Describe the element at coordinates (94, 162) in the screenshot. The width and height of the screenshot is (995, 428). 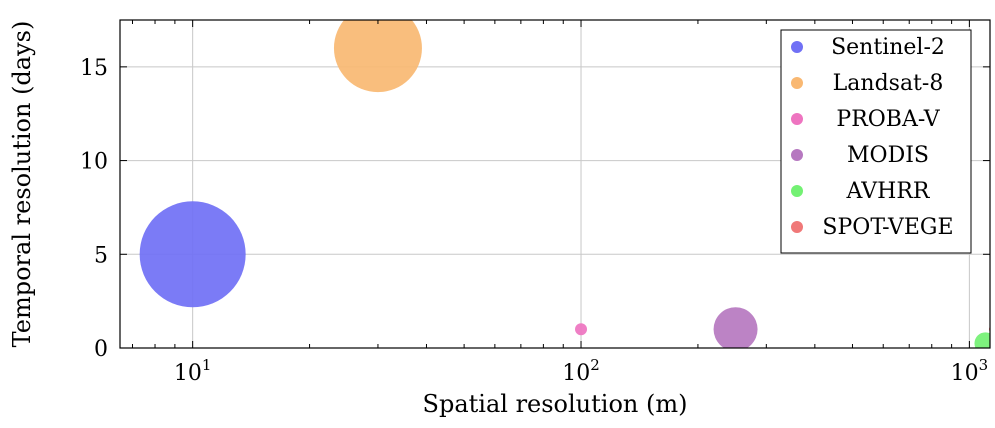
I see `y-tick-label: 10` at that location.